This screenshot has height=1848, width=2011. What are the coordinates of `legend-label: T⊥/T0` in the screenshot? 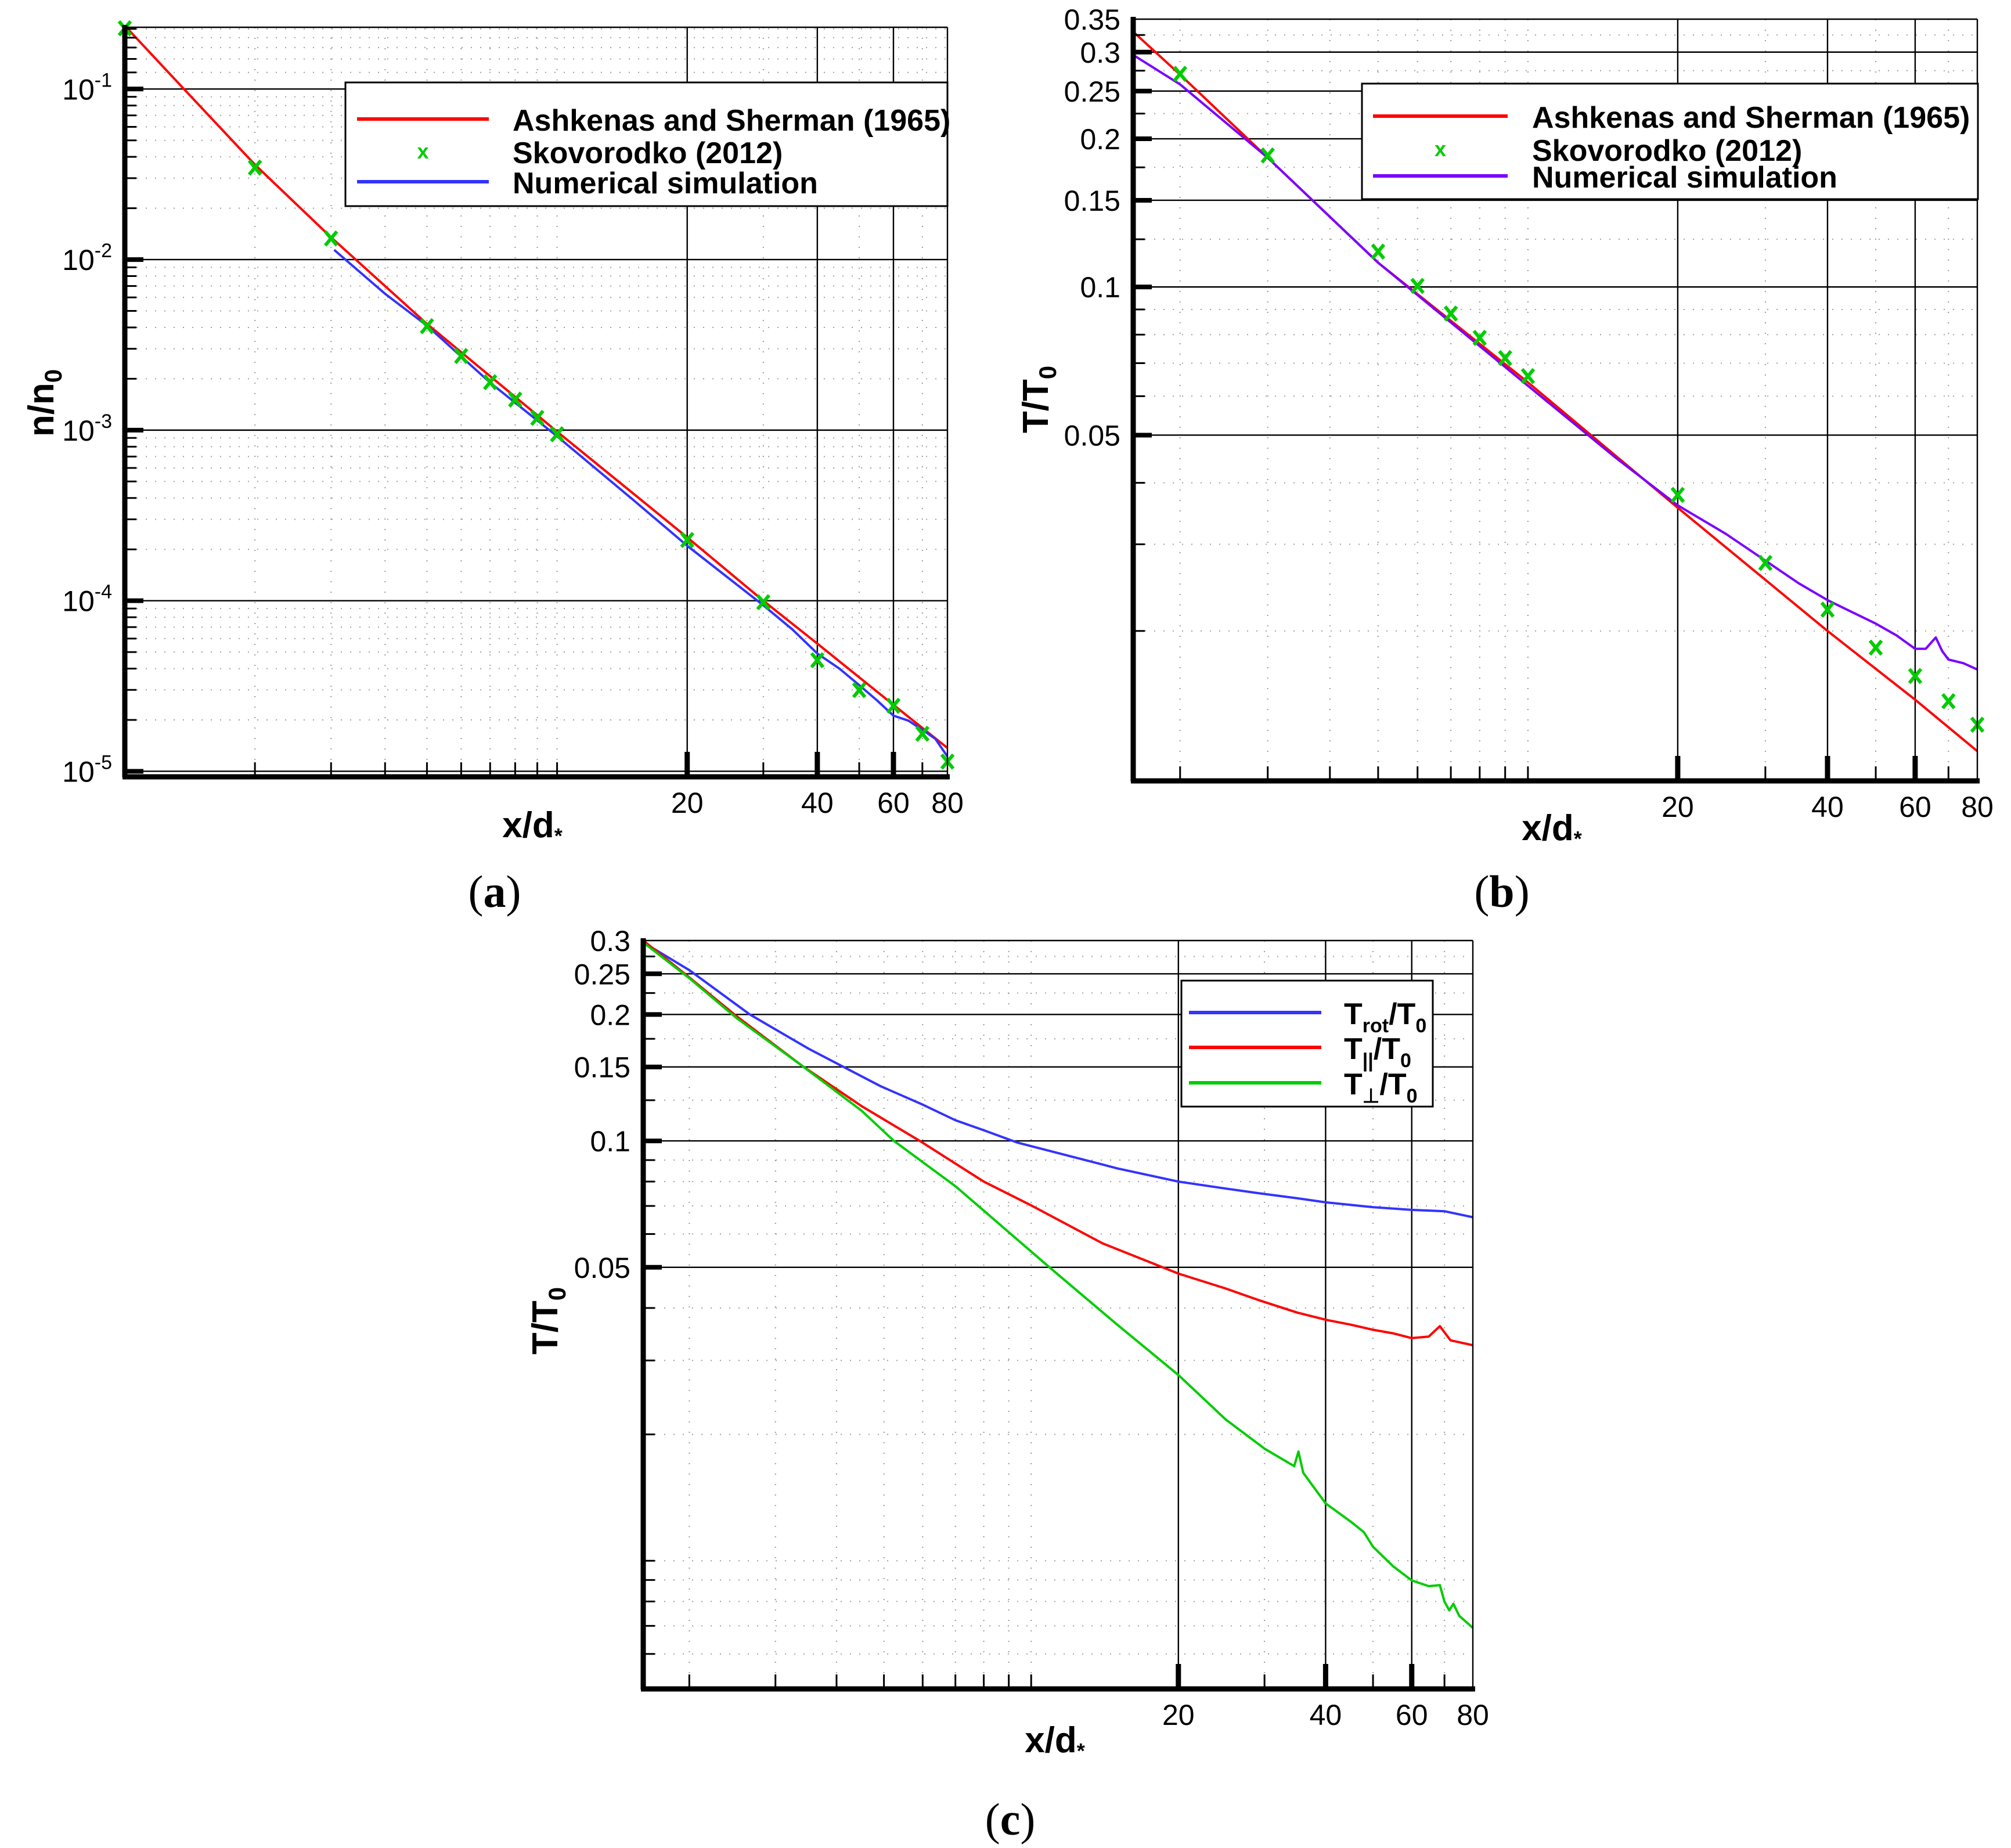 It's located at (1381, 1087).